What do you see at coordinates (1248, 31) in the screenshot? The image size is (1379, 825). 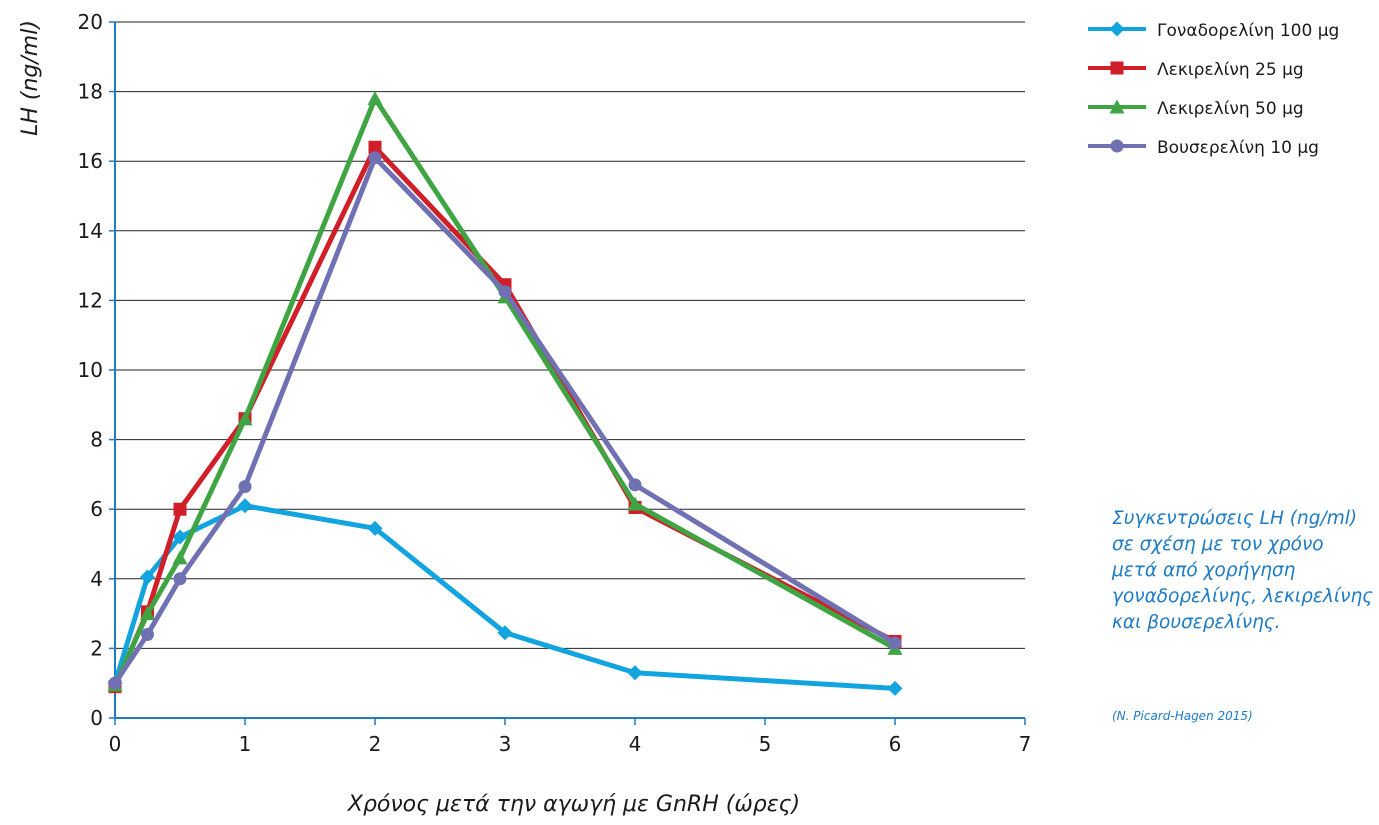 I see `legend-label-0: Γοναδορελίνη 100 μg` at bounding box center [1248, 31].